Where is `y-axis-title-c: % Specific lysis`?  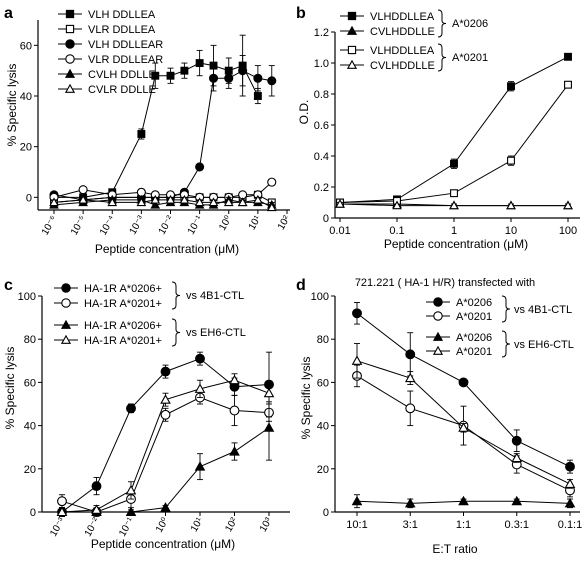 y-axis-title-c: % Specific lysis is located at coordinates (10, 388).